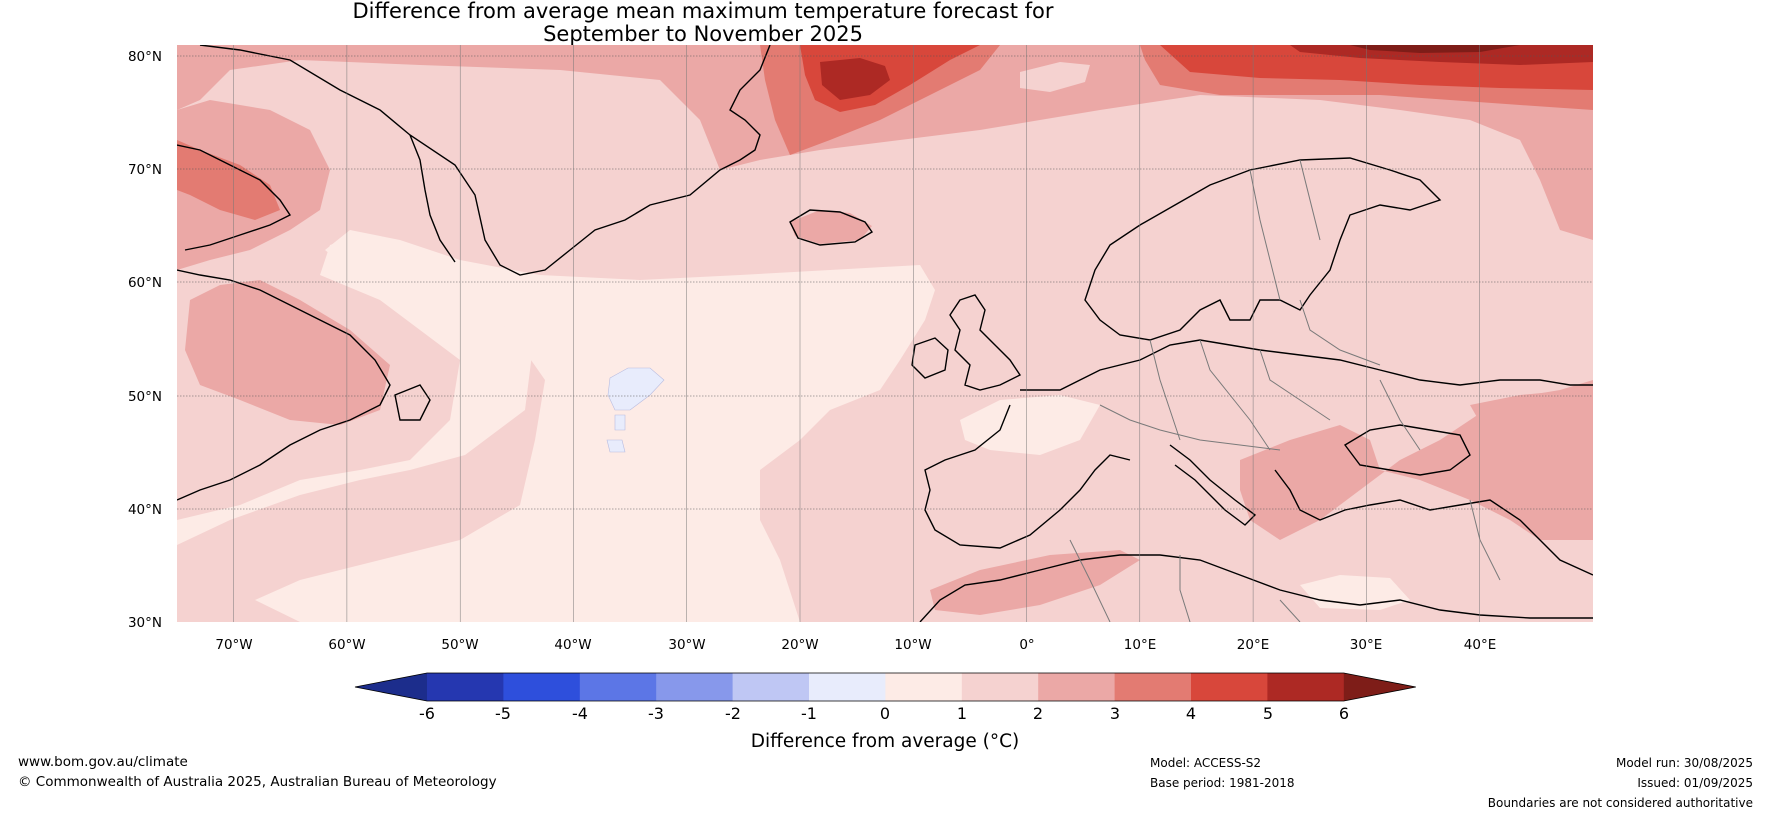 Image resolution: width=1770 pixels, height=816 pixels. Describe the element at coordinates (1268, 713) in the screenshot. I see `cb-tick-5: 5` at that location.